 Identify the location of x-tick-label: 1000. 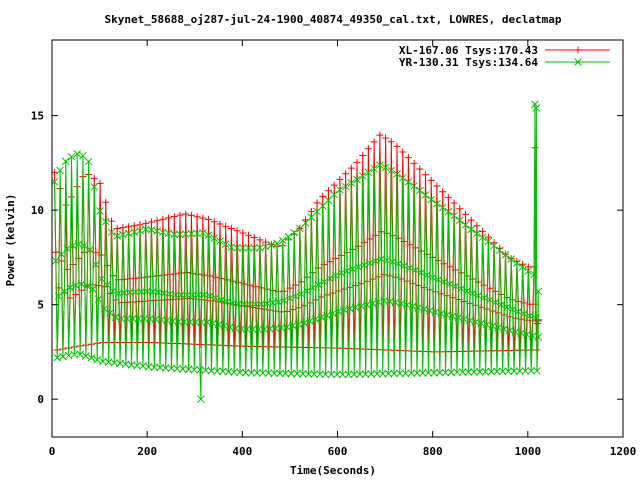
(528, 451).